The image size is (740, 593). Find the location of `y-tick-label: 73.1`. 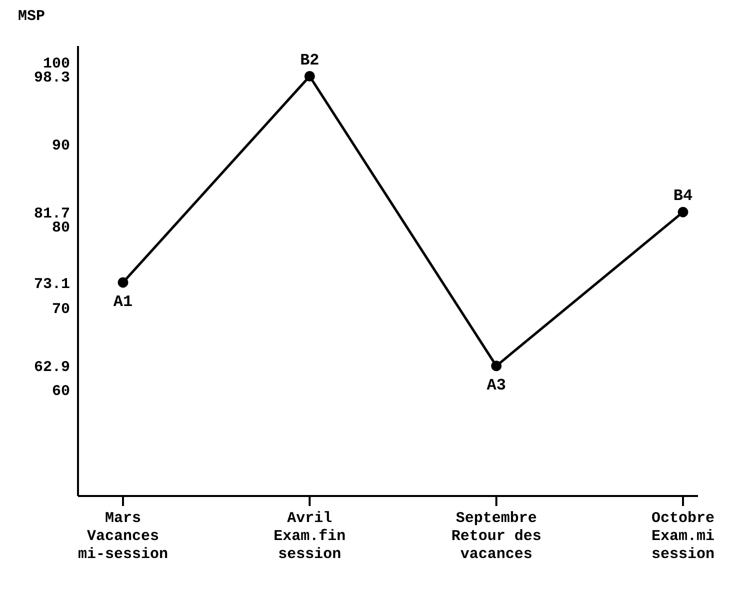

y-tick-label: 73.1 is located at coordinates (52, 284).